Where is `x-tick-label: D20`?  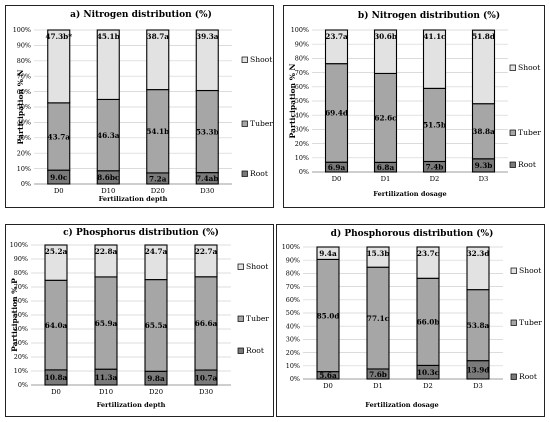 x-tick-label: D20 is located at coordinates (158, 191).